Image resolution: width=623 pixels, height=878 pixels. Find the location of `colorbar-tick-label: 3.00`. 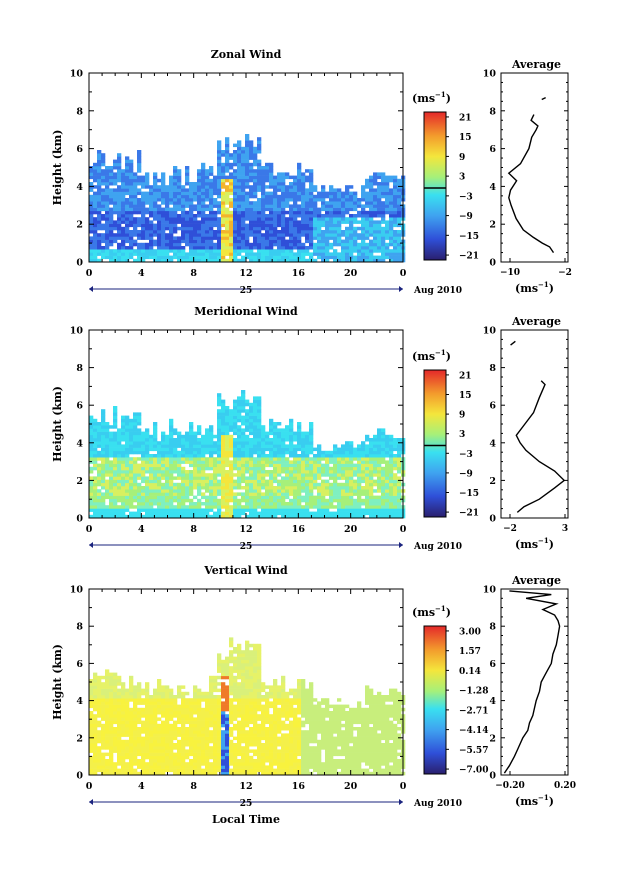

colorbar-tick-label: 3.00 is located at coordinates (470, 632).